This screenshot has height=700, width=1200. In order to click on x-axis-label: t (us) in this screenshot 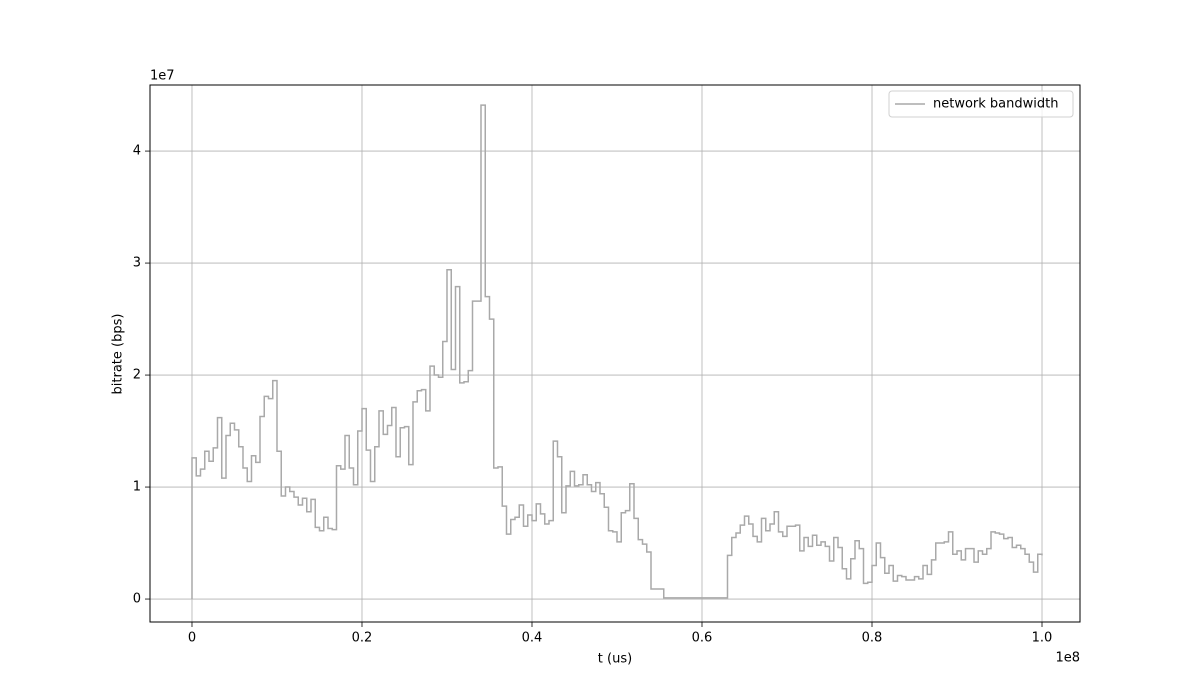, I will do `click(615, 659)`.